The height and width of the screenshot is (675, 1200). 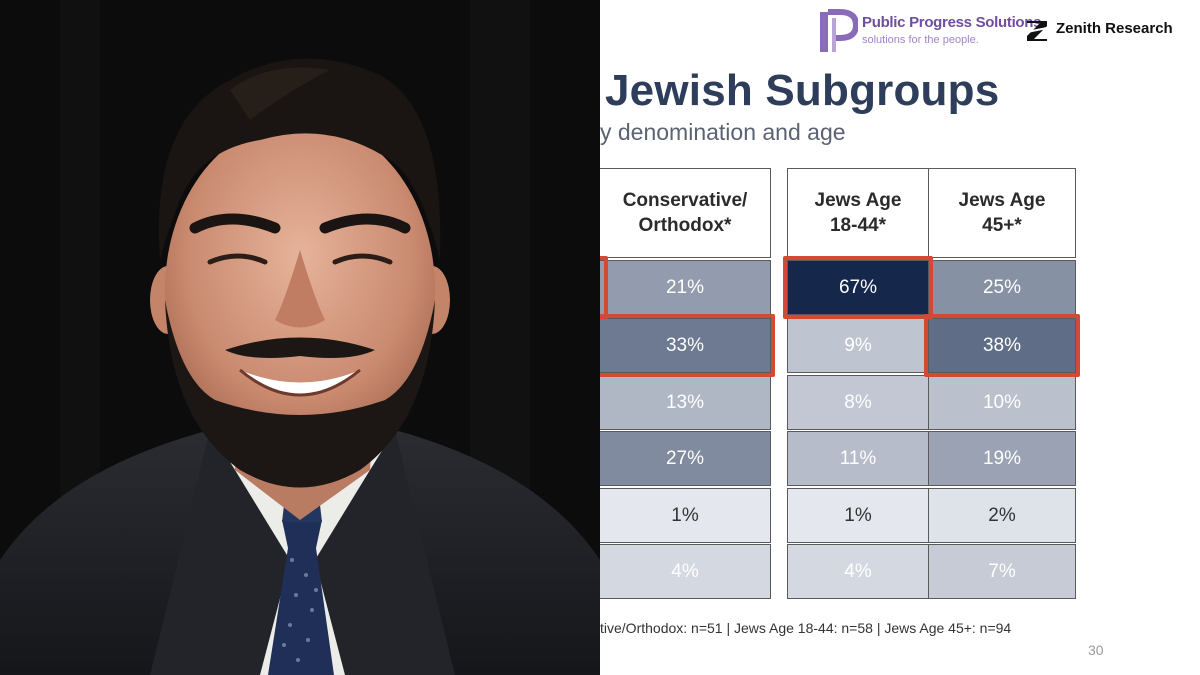 I want to click on slide-subtitle: y denomination and age, so click(x=723, y=132).